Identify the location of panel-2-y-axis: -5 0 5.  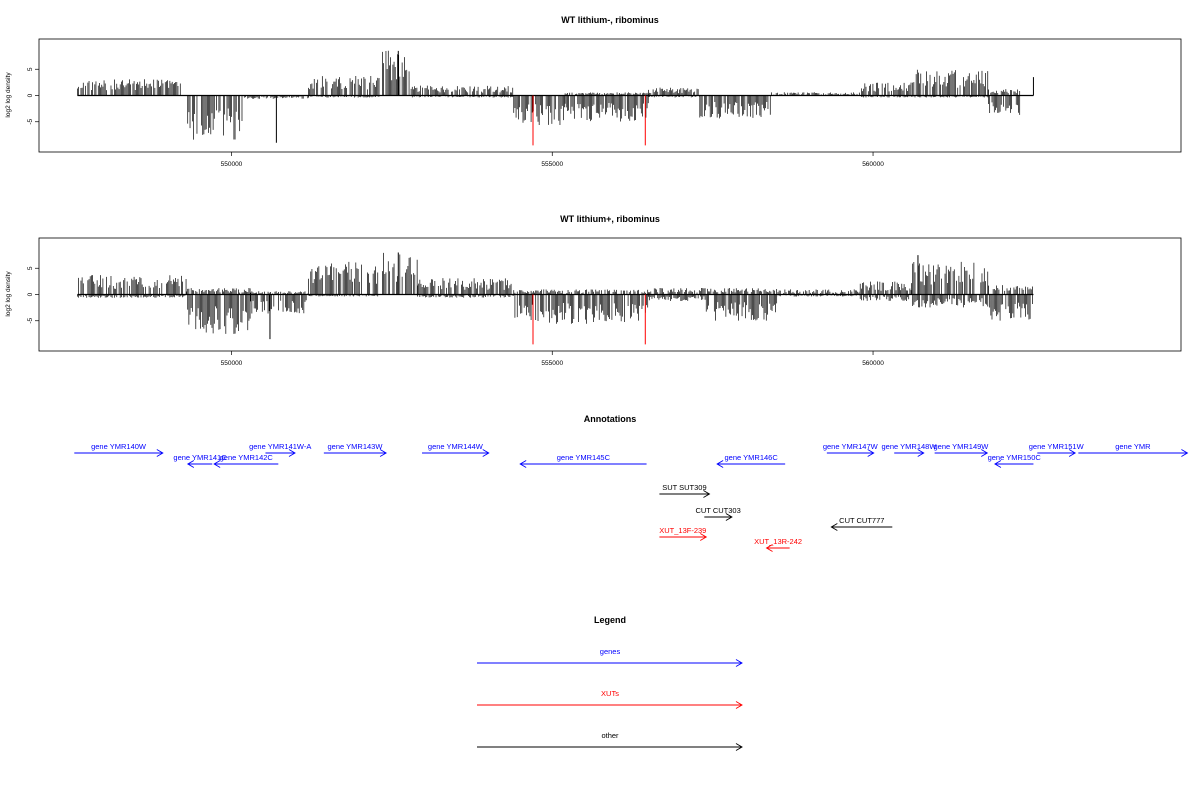
(33, 295).